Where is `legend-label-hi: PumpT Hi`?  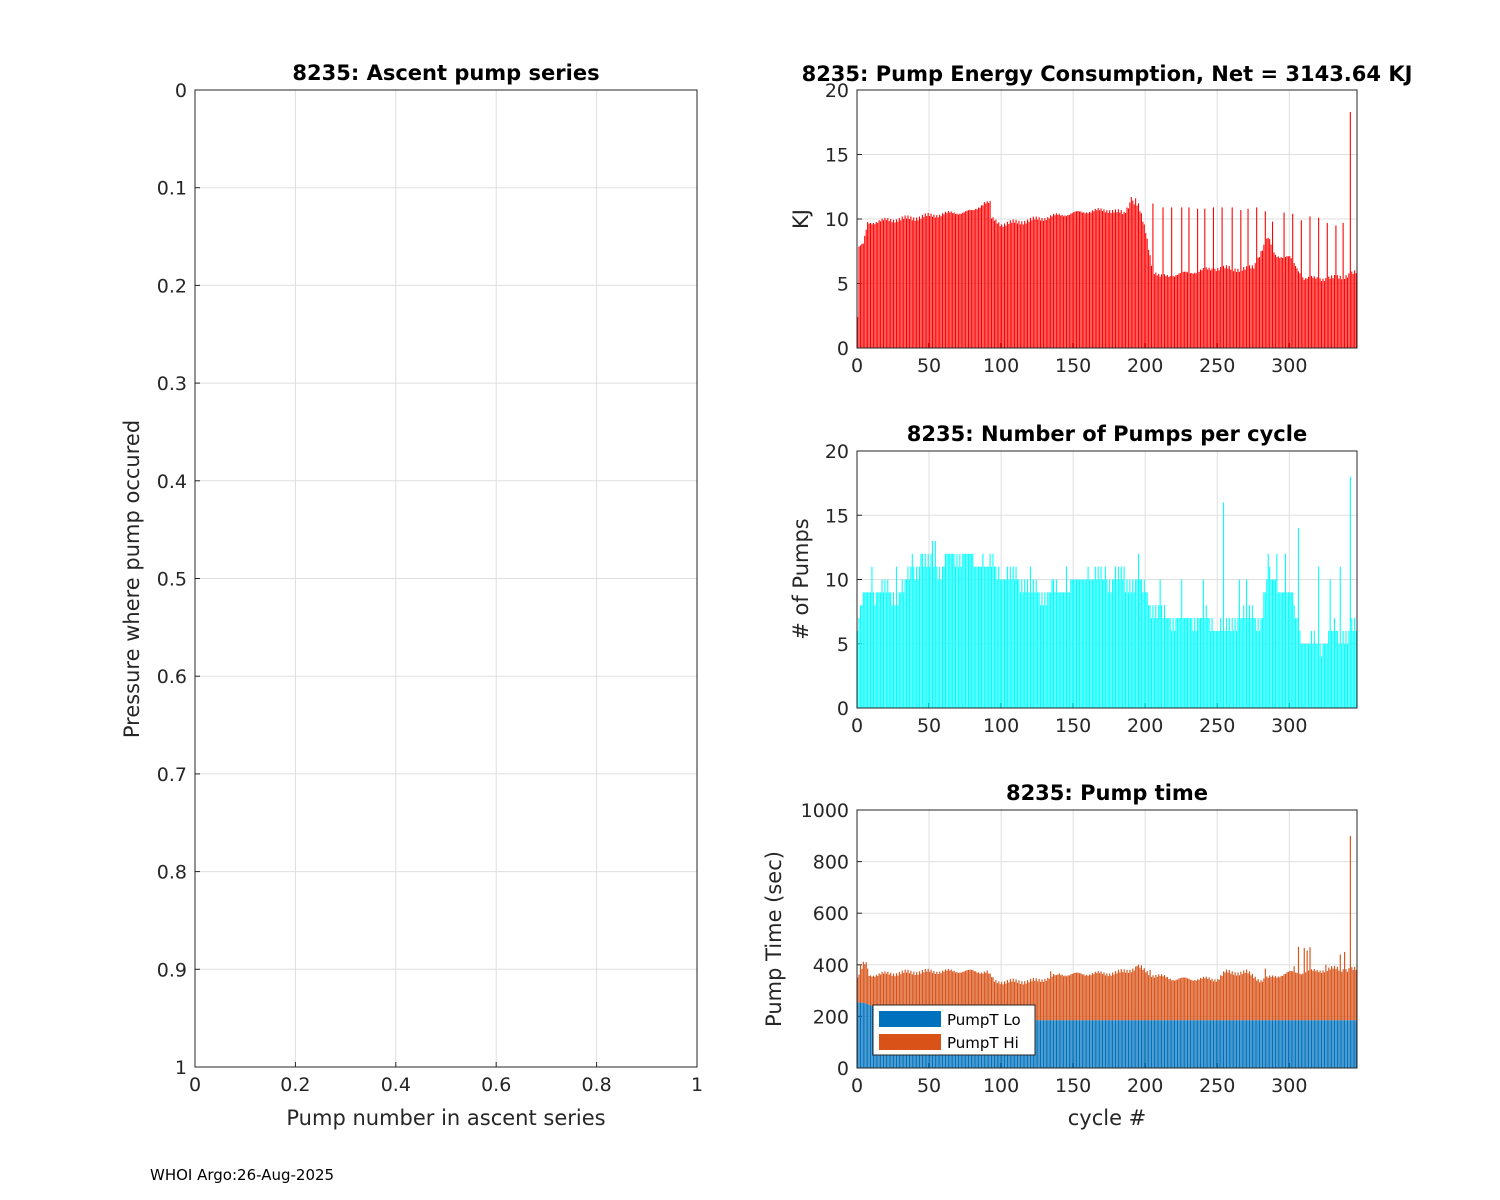
legend-label-hi: PumpT Hi is located at coordinates (983, 1043).